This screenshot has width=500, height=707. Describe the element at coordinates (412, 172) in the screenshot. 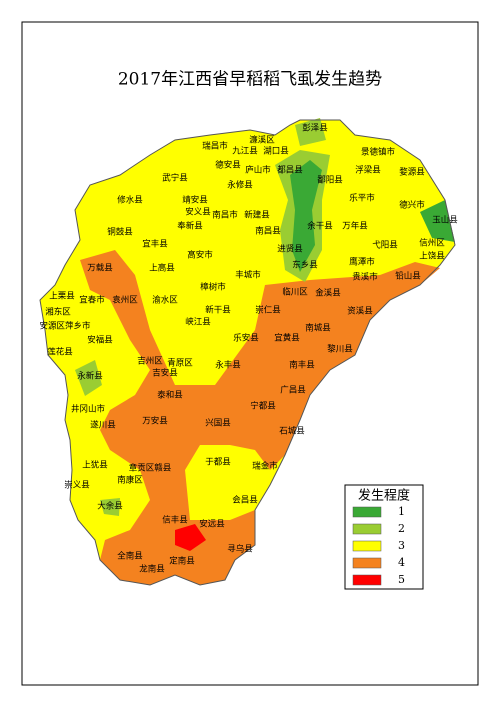

I see `county-label: 婺源县` at that location.